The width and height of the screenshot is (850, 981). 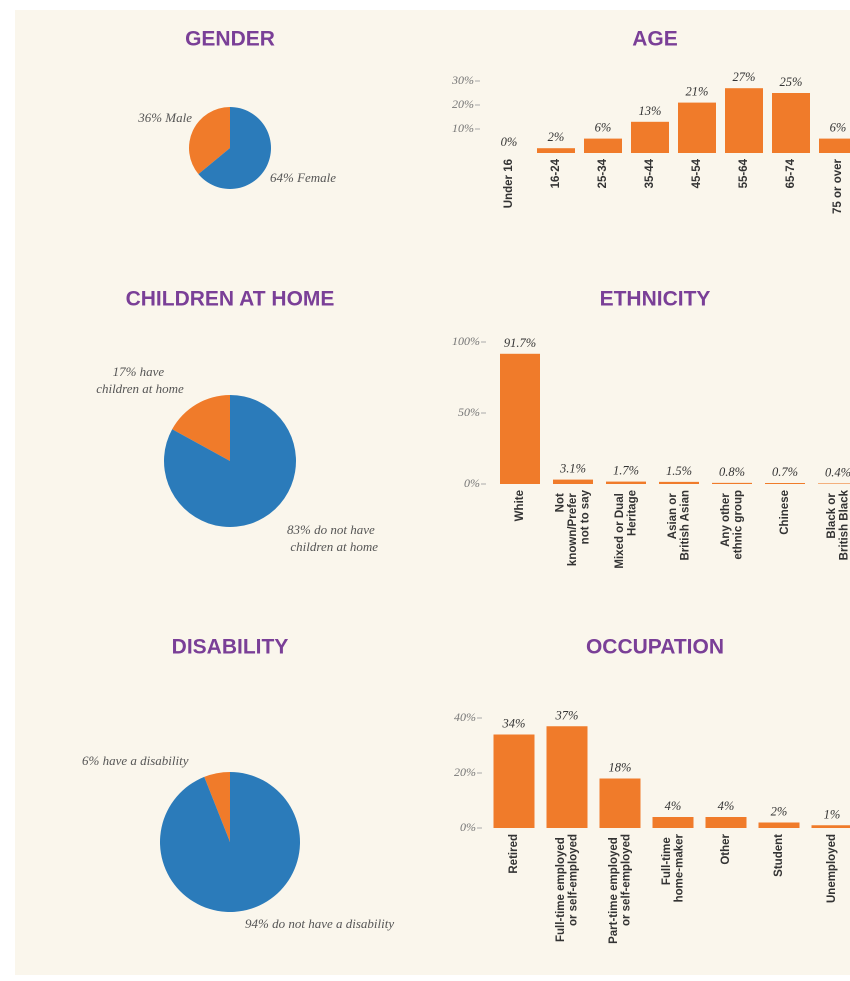 What do you see at coordinates (626, 529) in the screenshot?
I see `x-tick-label: Mixed or Dual Heritage` at bounding box center [626, 529].